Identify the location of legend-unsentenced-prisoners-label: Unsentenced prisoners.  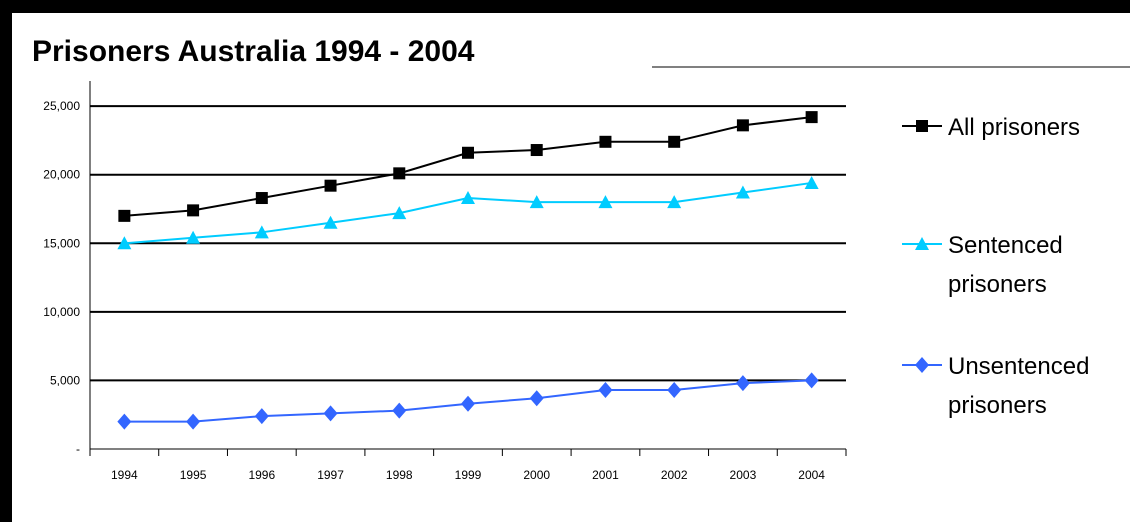
(1018, 386).